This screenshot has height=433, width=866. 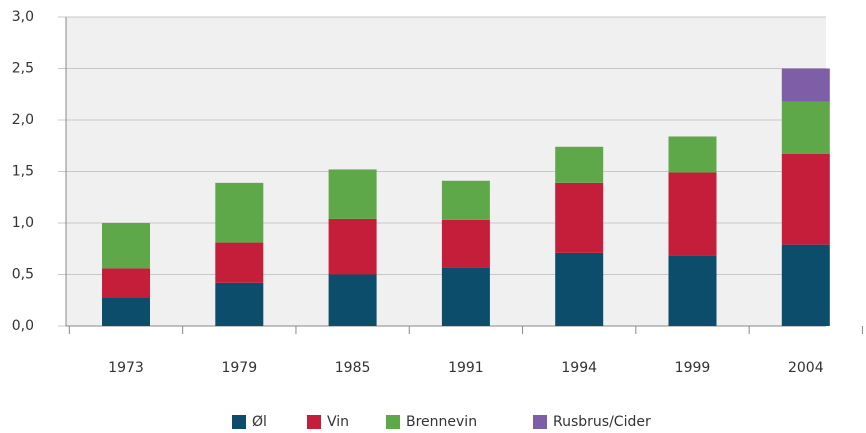 What do you see at coordinates (466, 368) in the screenshot?
I see `x-tick-label: 1991` at bounding box center [466, 368].